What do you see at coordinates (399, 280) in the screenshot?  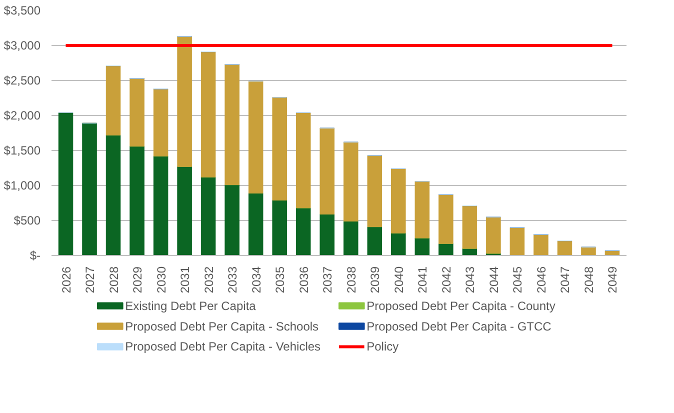 I see `x-tick-label: 2040` at bounding box center [399, 280].